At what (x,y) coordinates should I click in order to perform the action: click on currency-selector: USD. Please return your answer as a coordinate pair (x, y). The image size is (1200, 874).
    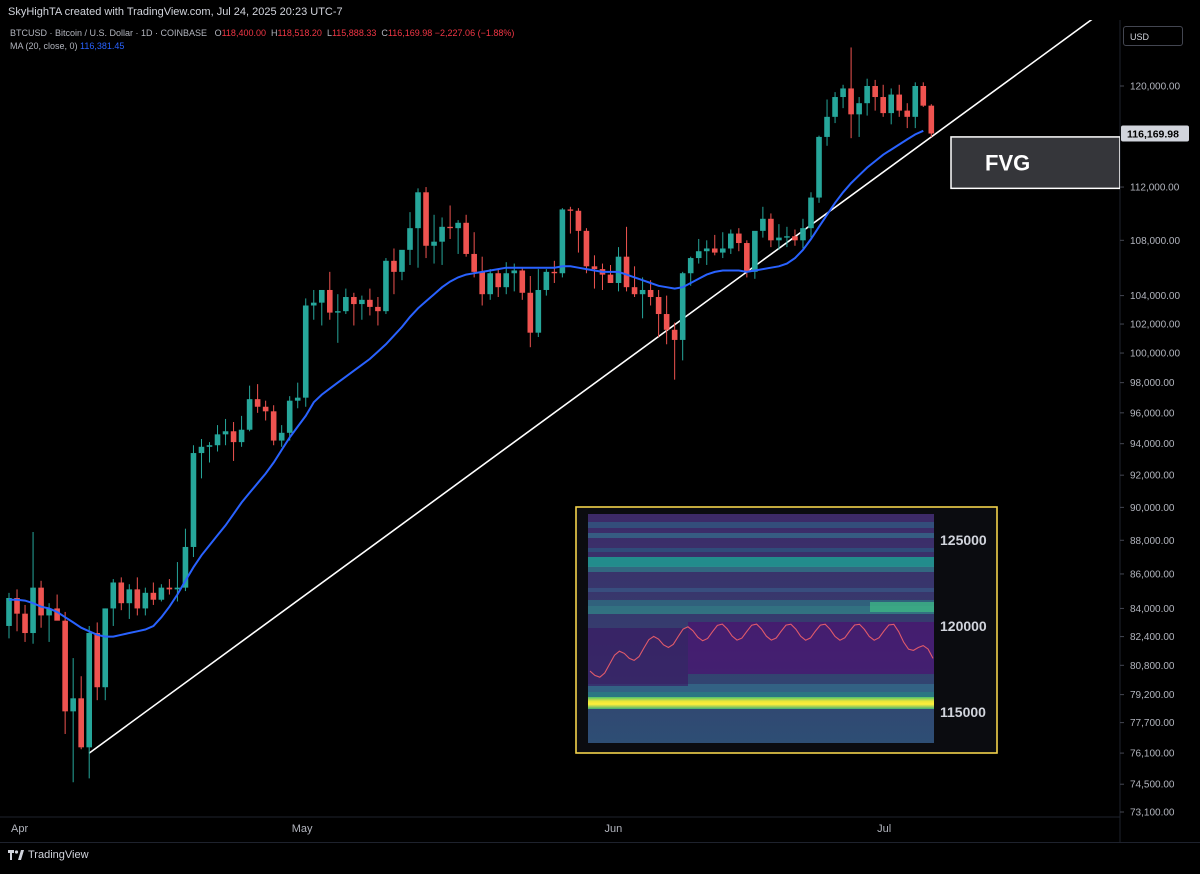
    Looking at the image, I should click on (1153, 36).